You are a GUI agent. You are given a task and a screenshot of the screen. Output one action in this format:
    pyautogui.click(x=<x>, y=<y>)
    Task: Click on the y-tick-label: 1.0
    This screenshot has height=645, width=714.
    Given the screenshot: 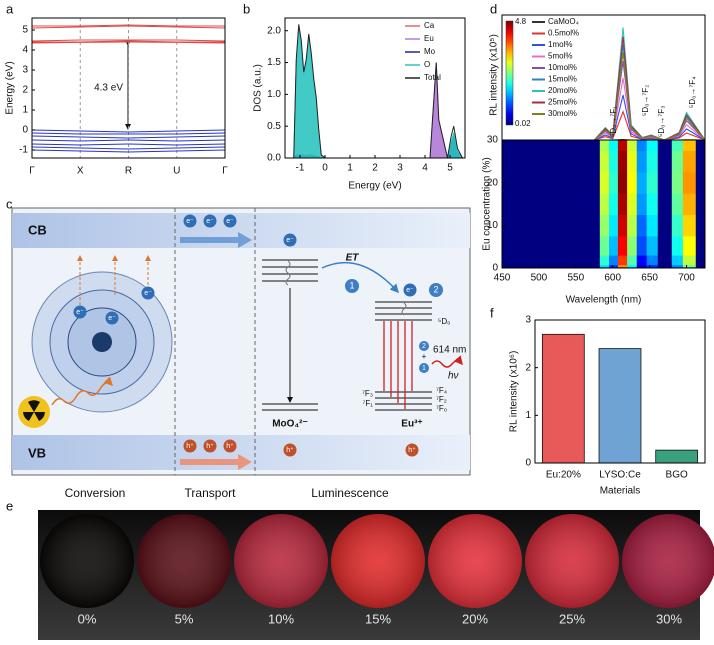 What is the action you would take?
    pyautogui.click(x=274, y=94)
    